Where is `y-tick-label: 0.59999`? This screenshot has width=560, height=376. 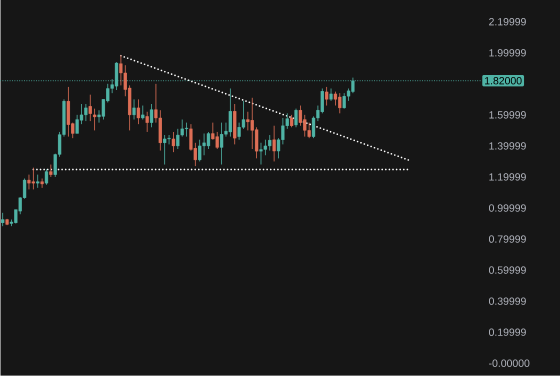
y-tick-label: 0.59999 is located at coordinates (507, 270).